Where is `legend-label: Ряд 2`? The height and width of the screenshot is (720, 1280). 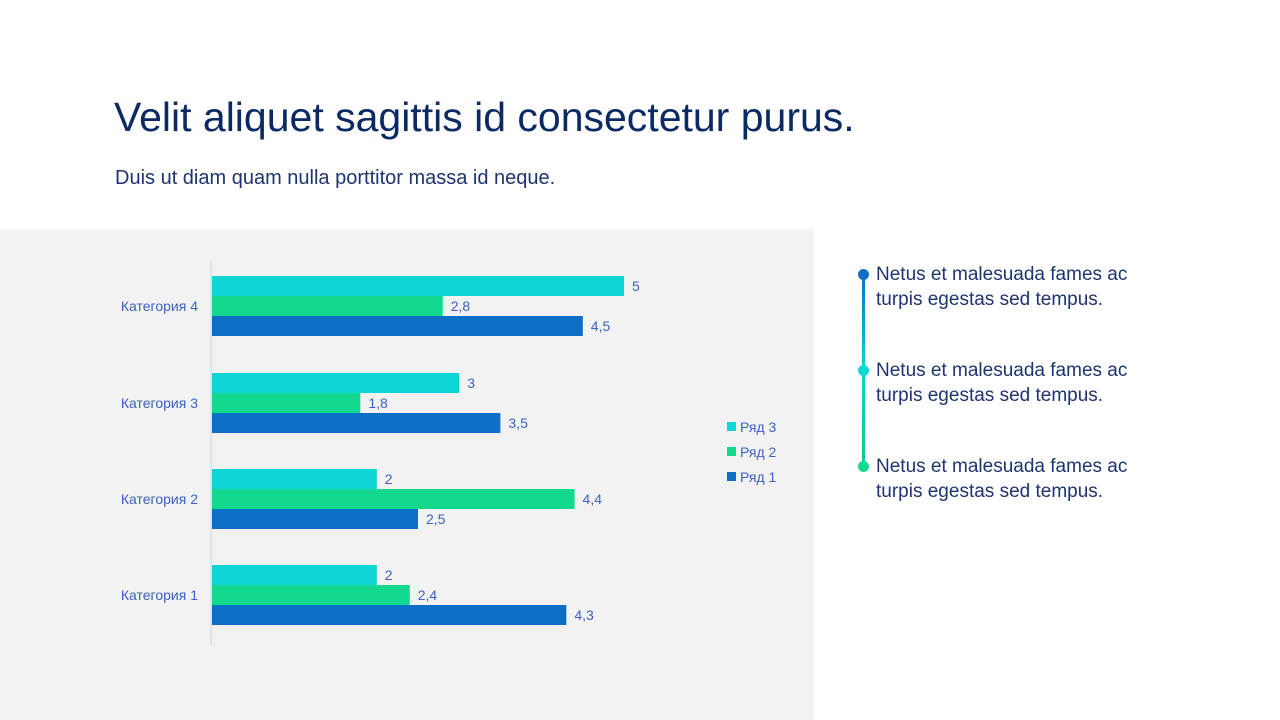 legend-label: Ряд 2 is located at coordinates (758, 452).